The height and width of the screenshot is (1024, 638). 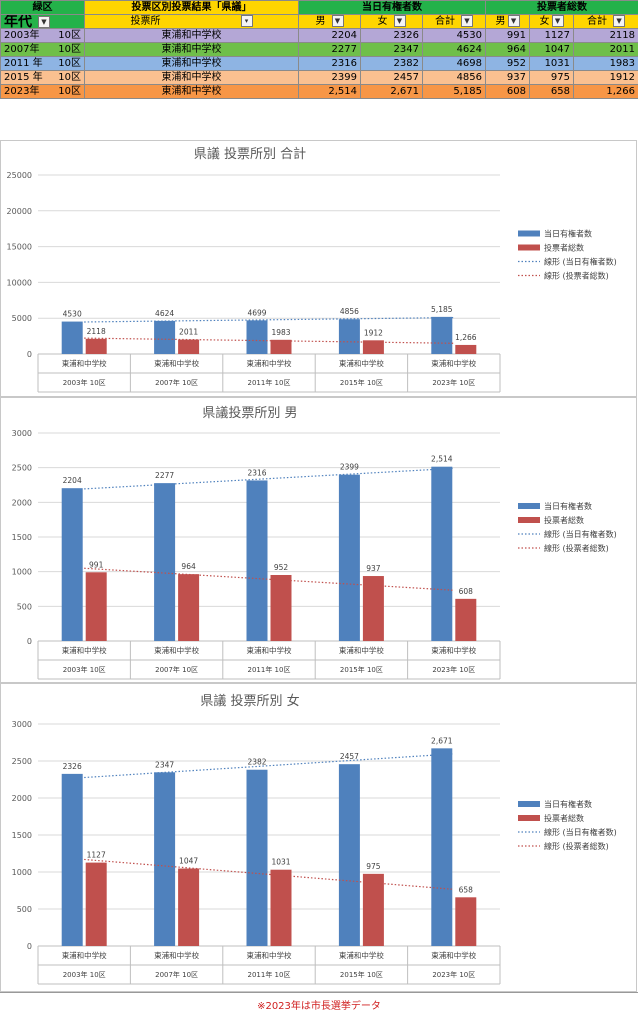 What do you see at coordinates (605, 63) in the screenshot?
I see `voters-total-cell: 1983` at bounding box center [605, 63].